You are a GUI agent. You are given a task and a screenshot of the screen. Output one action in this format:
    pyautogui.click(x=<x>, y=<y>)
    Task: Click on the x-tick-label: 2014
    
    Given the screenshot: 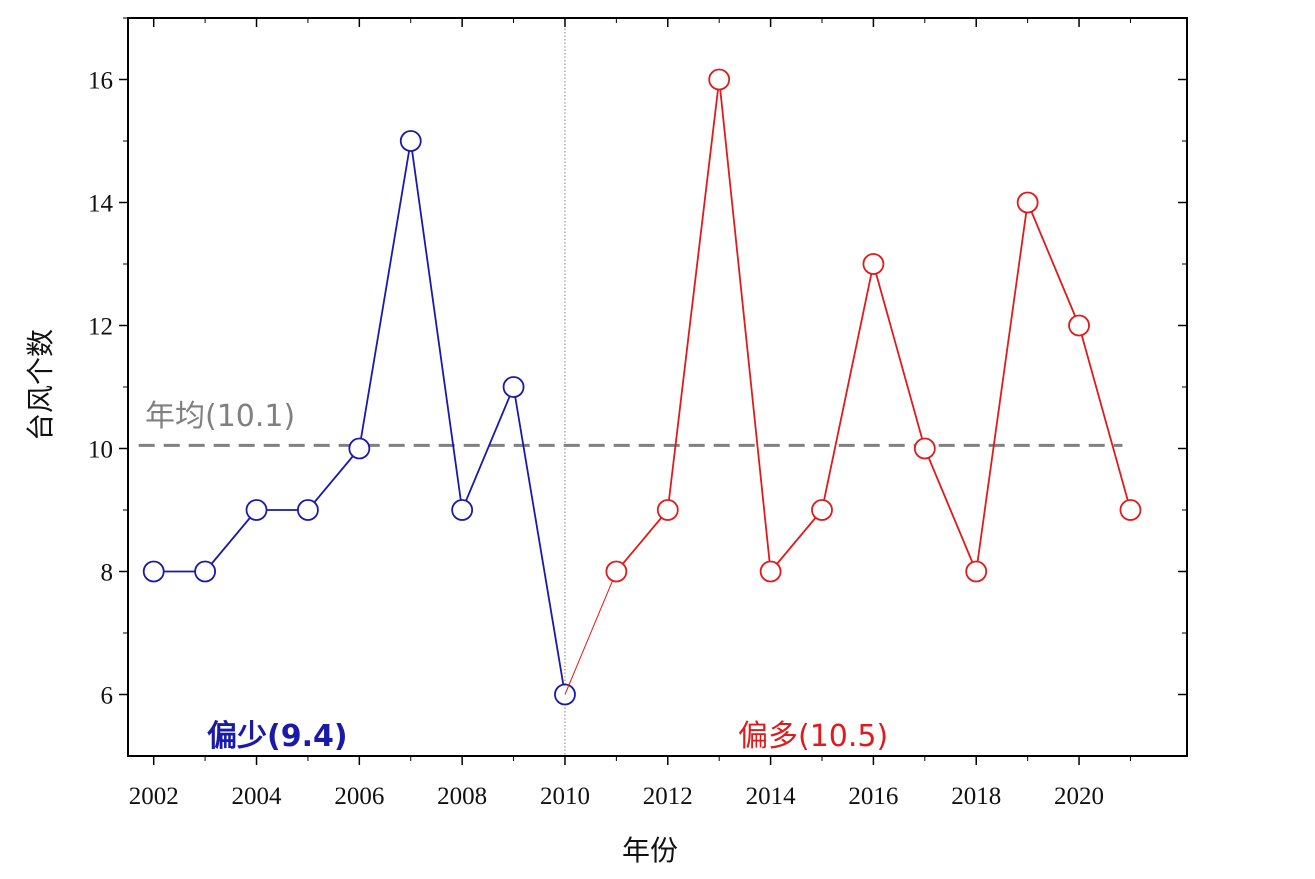 What is the action you would take?
    pyautogui.click(x=771, y=796)
    